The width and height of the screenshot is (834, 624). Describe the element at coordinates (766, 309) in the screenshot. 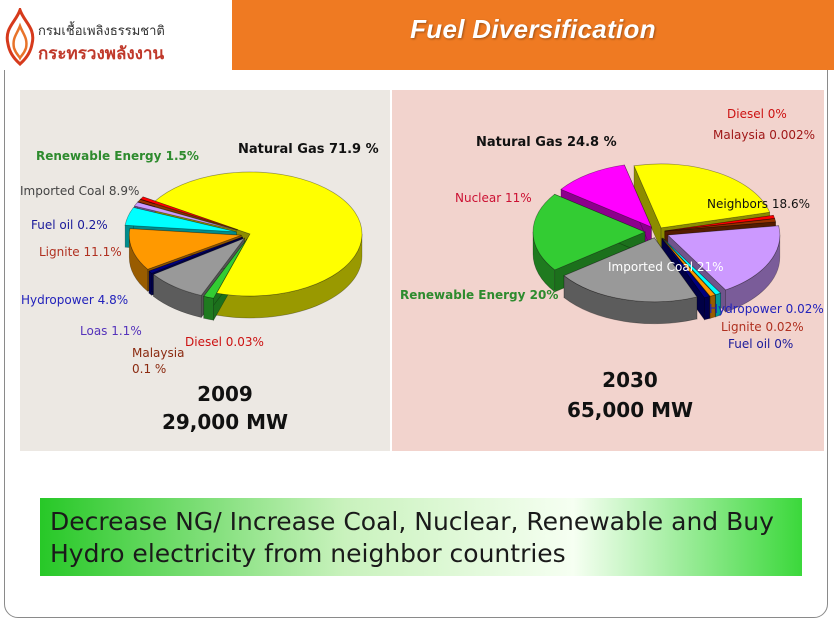

I see `label-2030-hydropower: Hydropower 0.02%` at that location.